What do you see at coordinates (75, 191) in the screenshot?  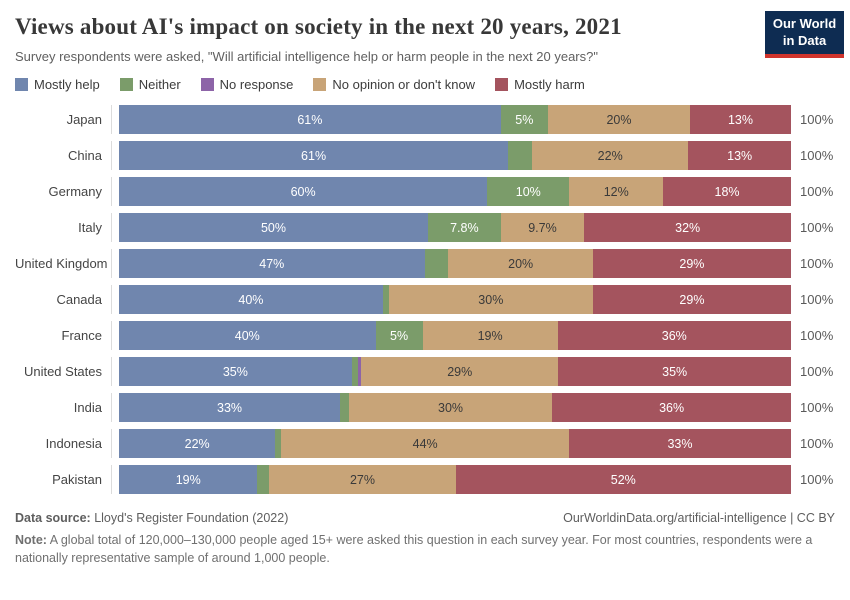 I see `country-label: Germany` at bounding box center [75, 191].